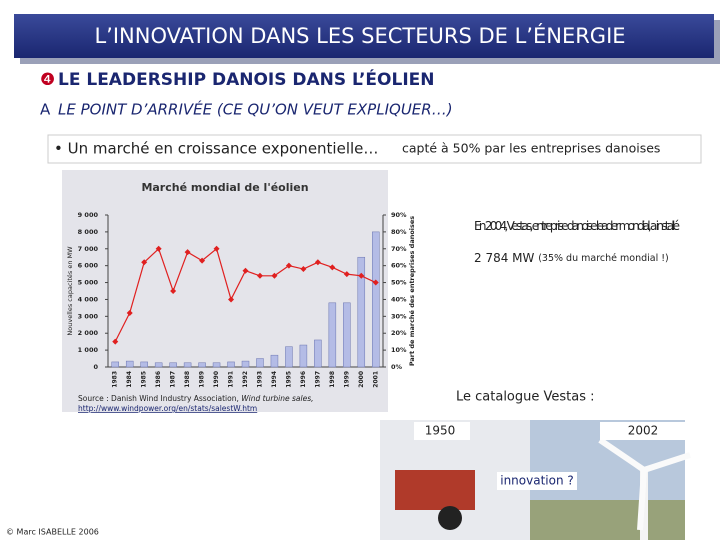  I want to click on x-tick-label: 1986, so click(158, 379).